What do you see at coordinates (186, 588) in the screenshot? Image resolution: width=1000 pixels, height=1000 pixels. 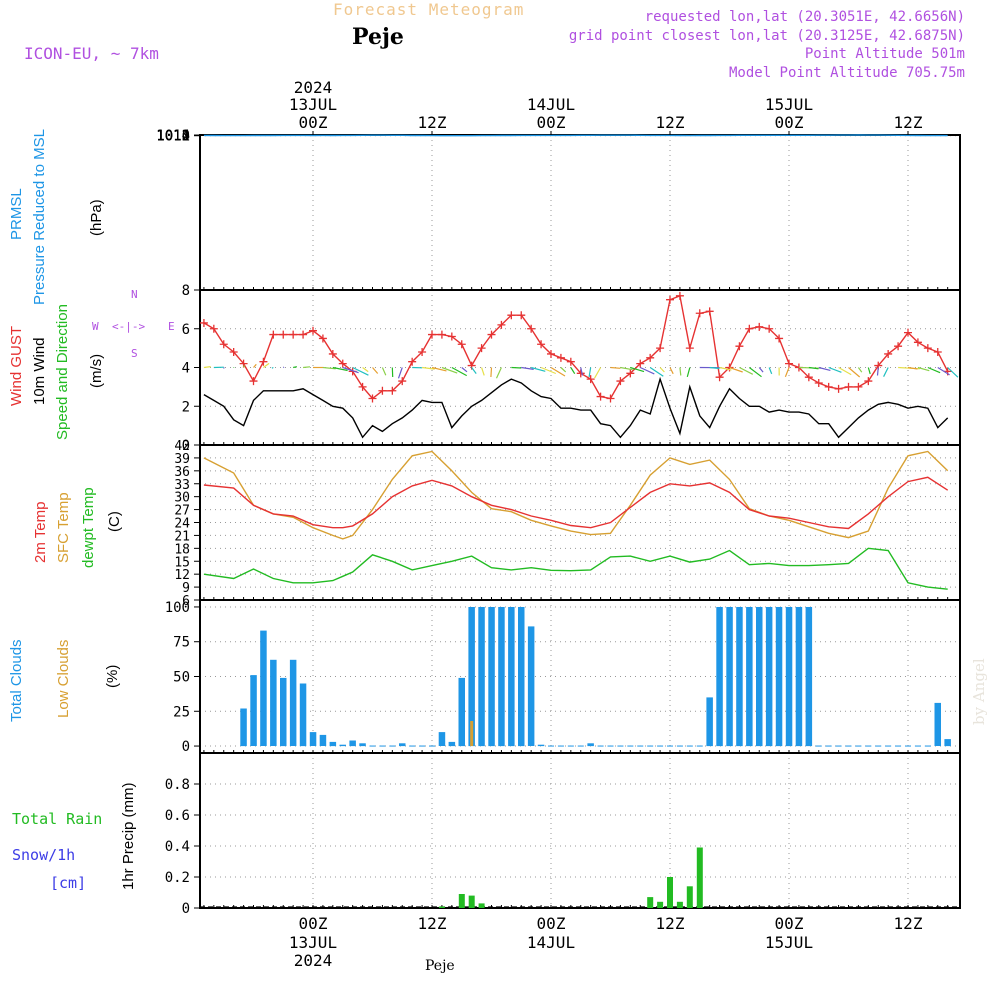 I see `y-tick-label: 9` at bounding box center [186, 588].